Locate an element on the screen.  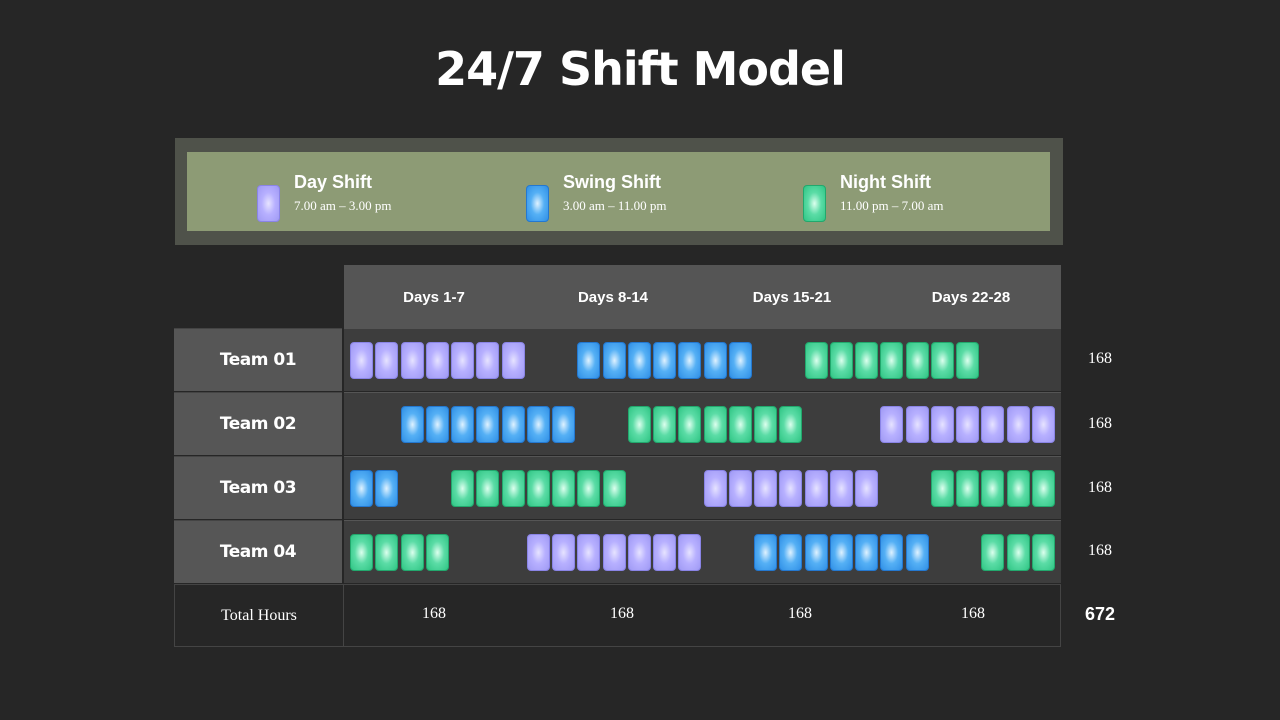
totals-row: Total Hours 168 168 168 168 is located at coordinates (617, 615).